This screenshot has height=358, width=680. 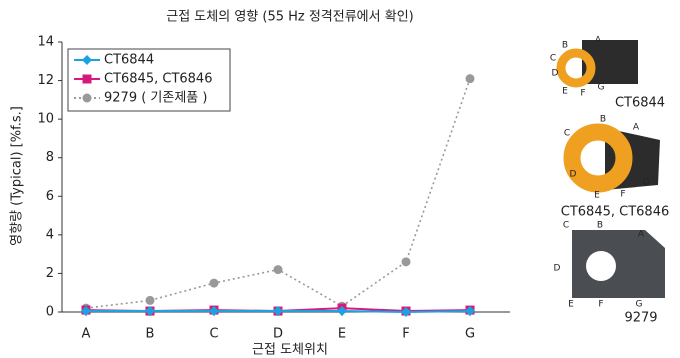 What do you see at coordinates (45, 42) in the screenshot?
I see `y-tick-label: 14` at bounding box center [45, 42].